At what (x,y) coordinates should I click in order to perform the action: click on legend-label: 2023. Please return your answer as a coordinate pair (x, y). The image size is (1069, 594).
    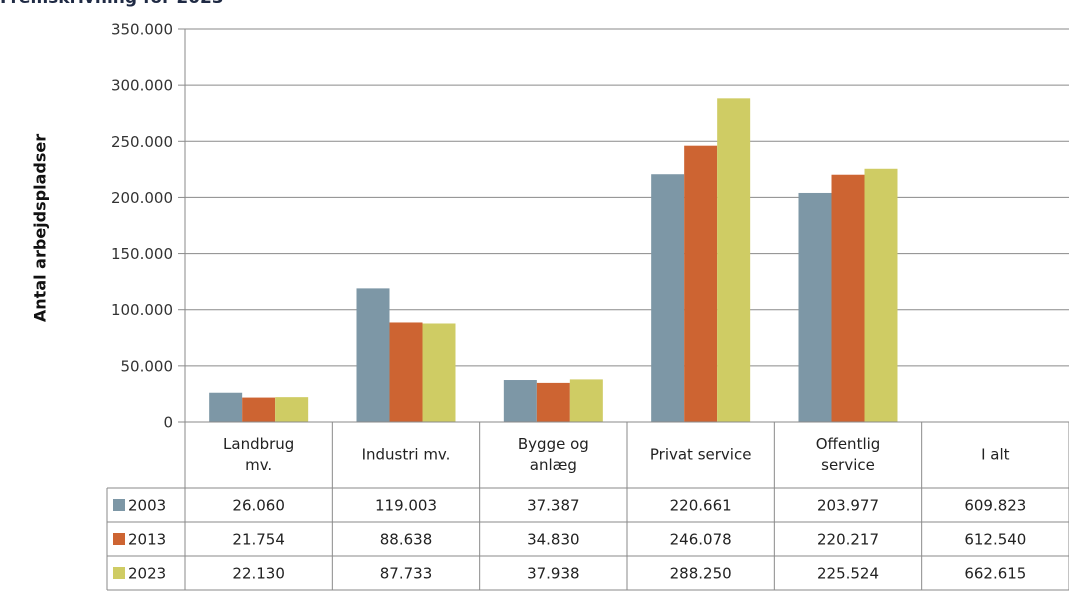
    Looking at the image, I should click on (147, 574).